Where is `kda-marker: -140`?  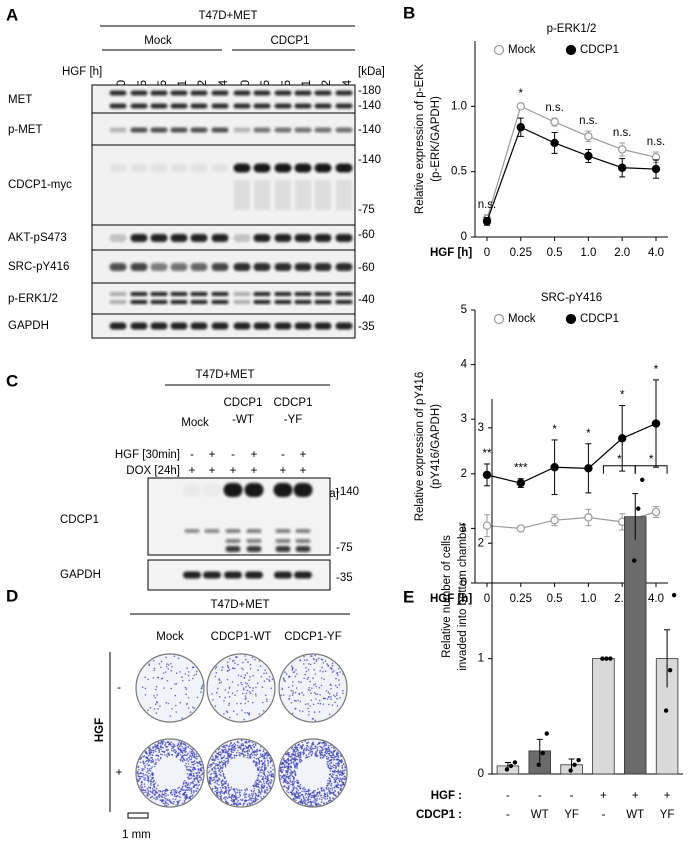
kda-marker: -140 is located at coordinates (369, 160).